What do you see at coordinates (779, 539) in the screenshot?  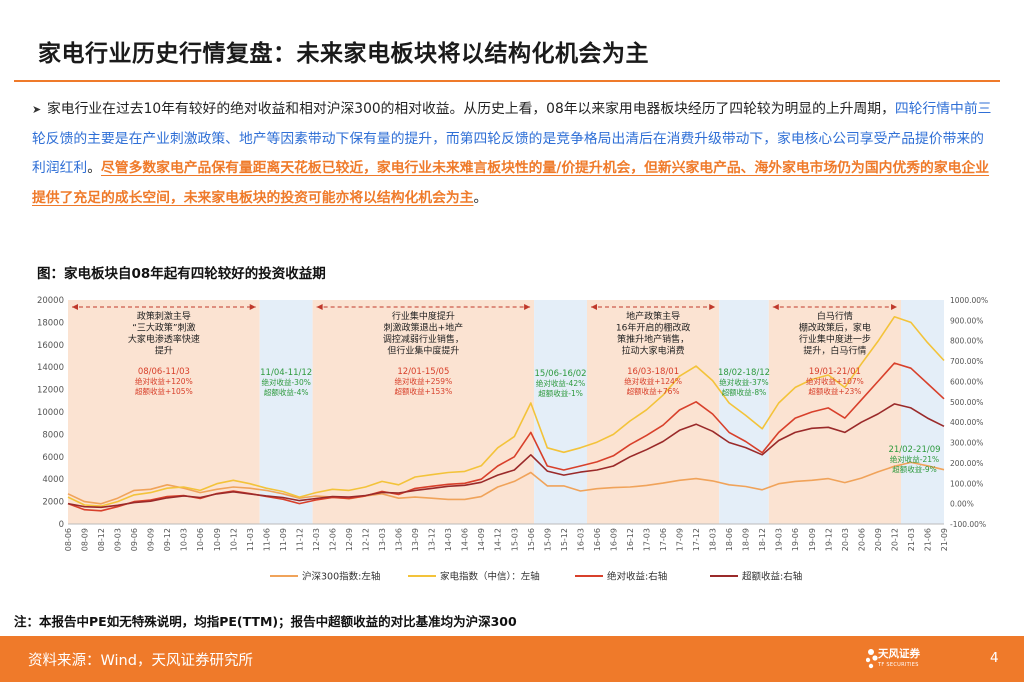 I see `x-tick-label: 19-03` at bounding box center [779, 539].